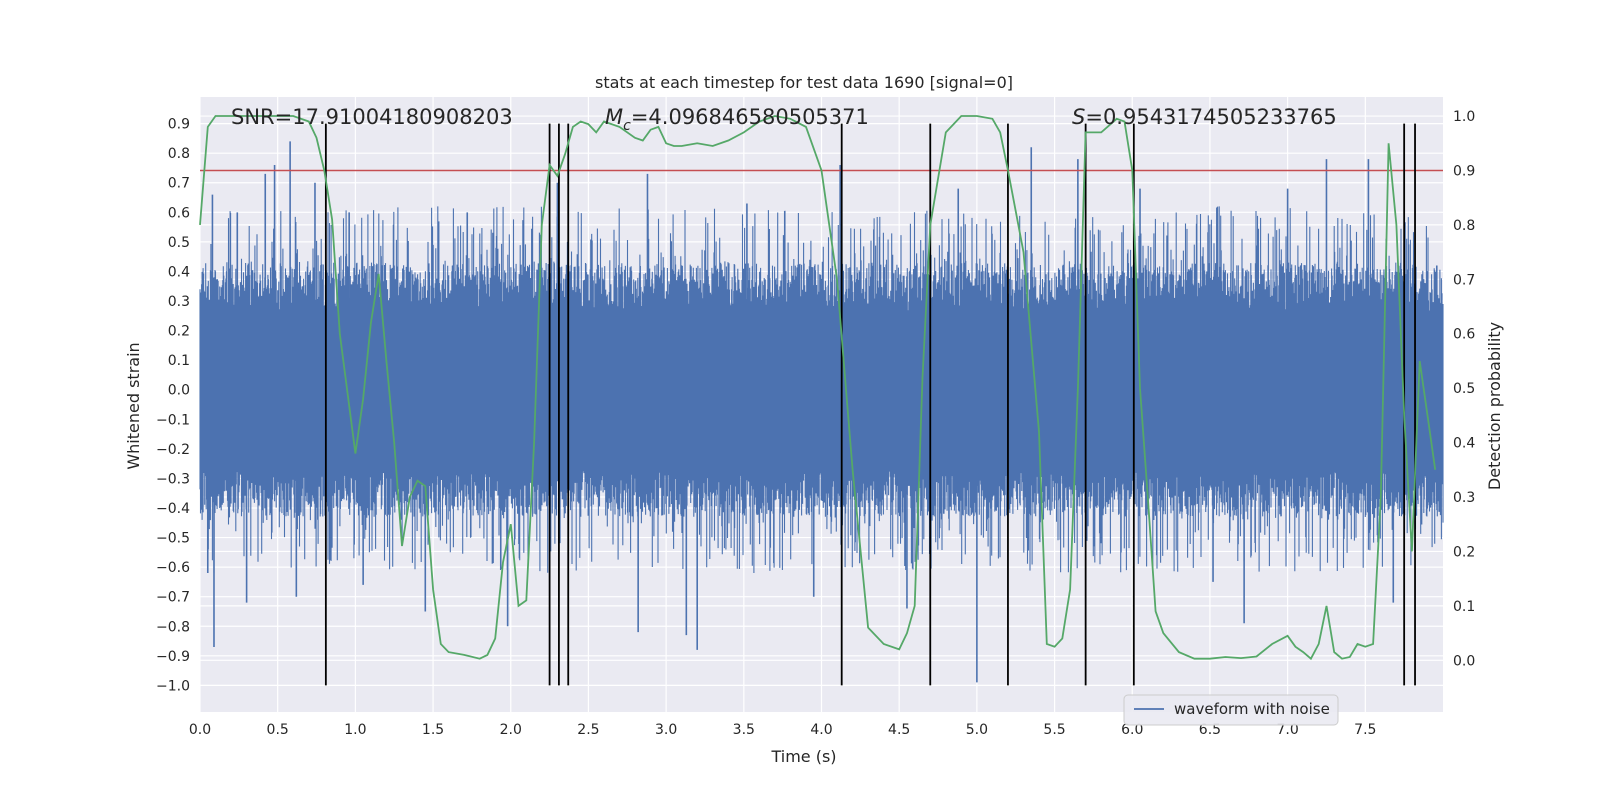  What do you see at coordinates (179, 332) in the screenshot?
I see `y-left-tick-label: 0.2` at bounding box center [179, 332].